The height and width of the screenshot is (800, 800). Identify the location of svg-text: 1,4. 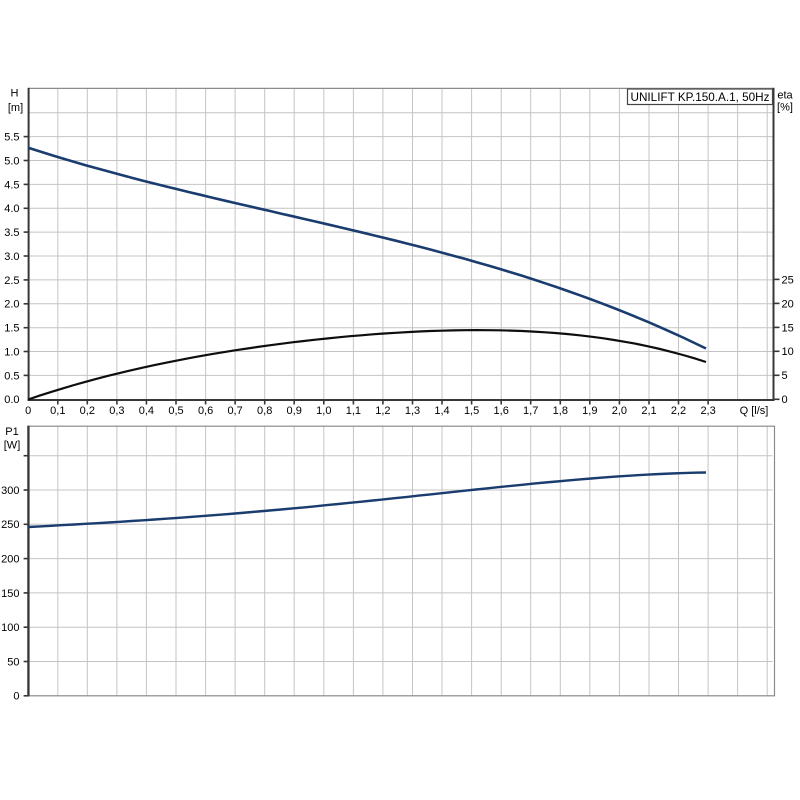
(441, 411).